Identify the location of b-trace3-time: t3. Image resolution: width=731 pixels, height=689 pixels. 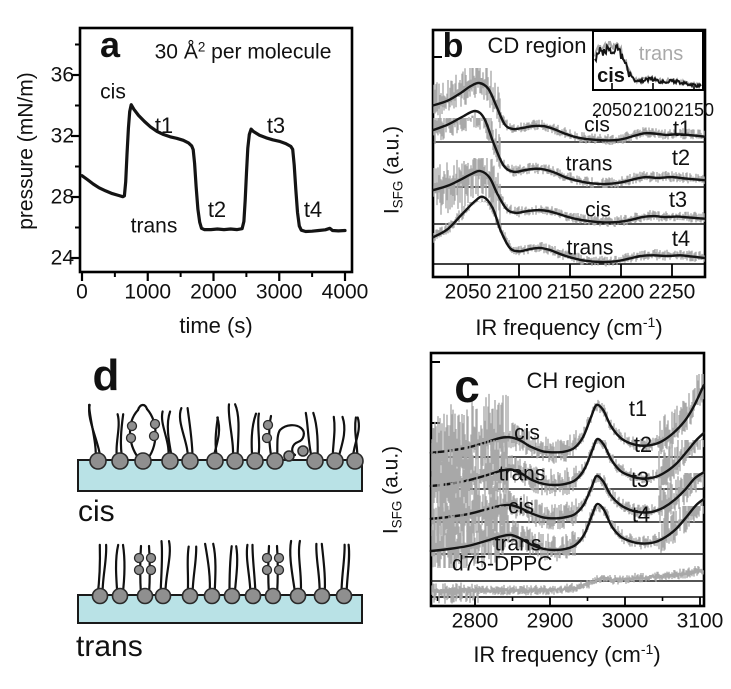
(678, 199).